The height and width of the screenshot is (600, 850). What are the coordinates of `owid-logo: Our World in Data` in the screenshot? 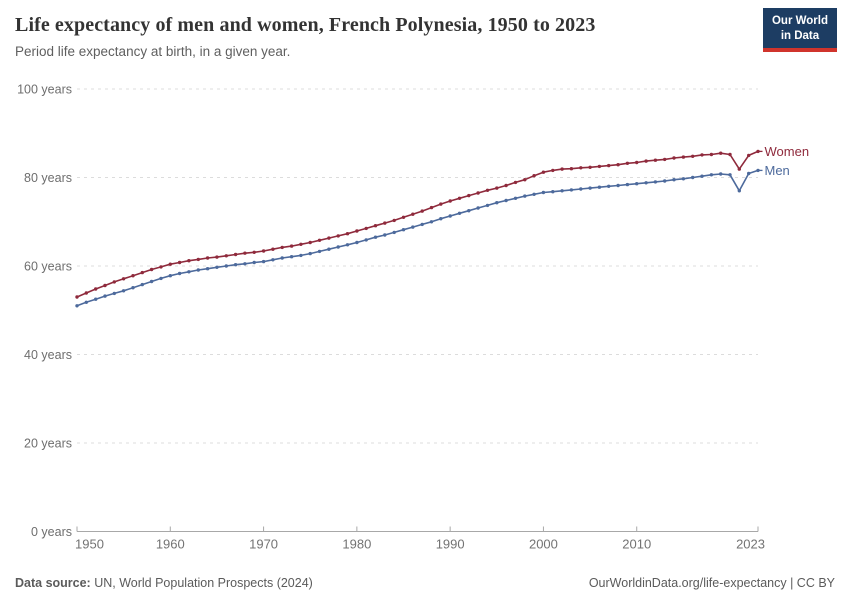 It's located at (799, 30).